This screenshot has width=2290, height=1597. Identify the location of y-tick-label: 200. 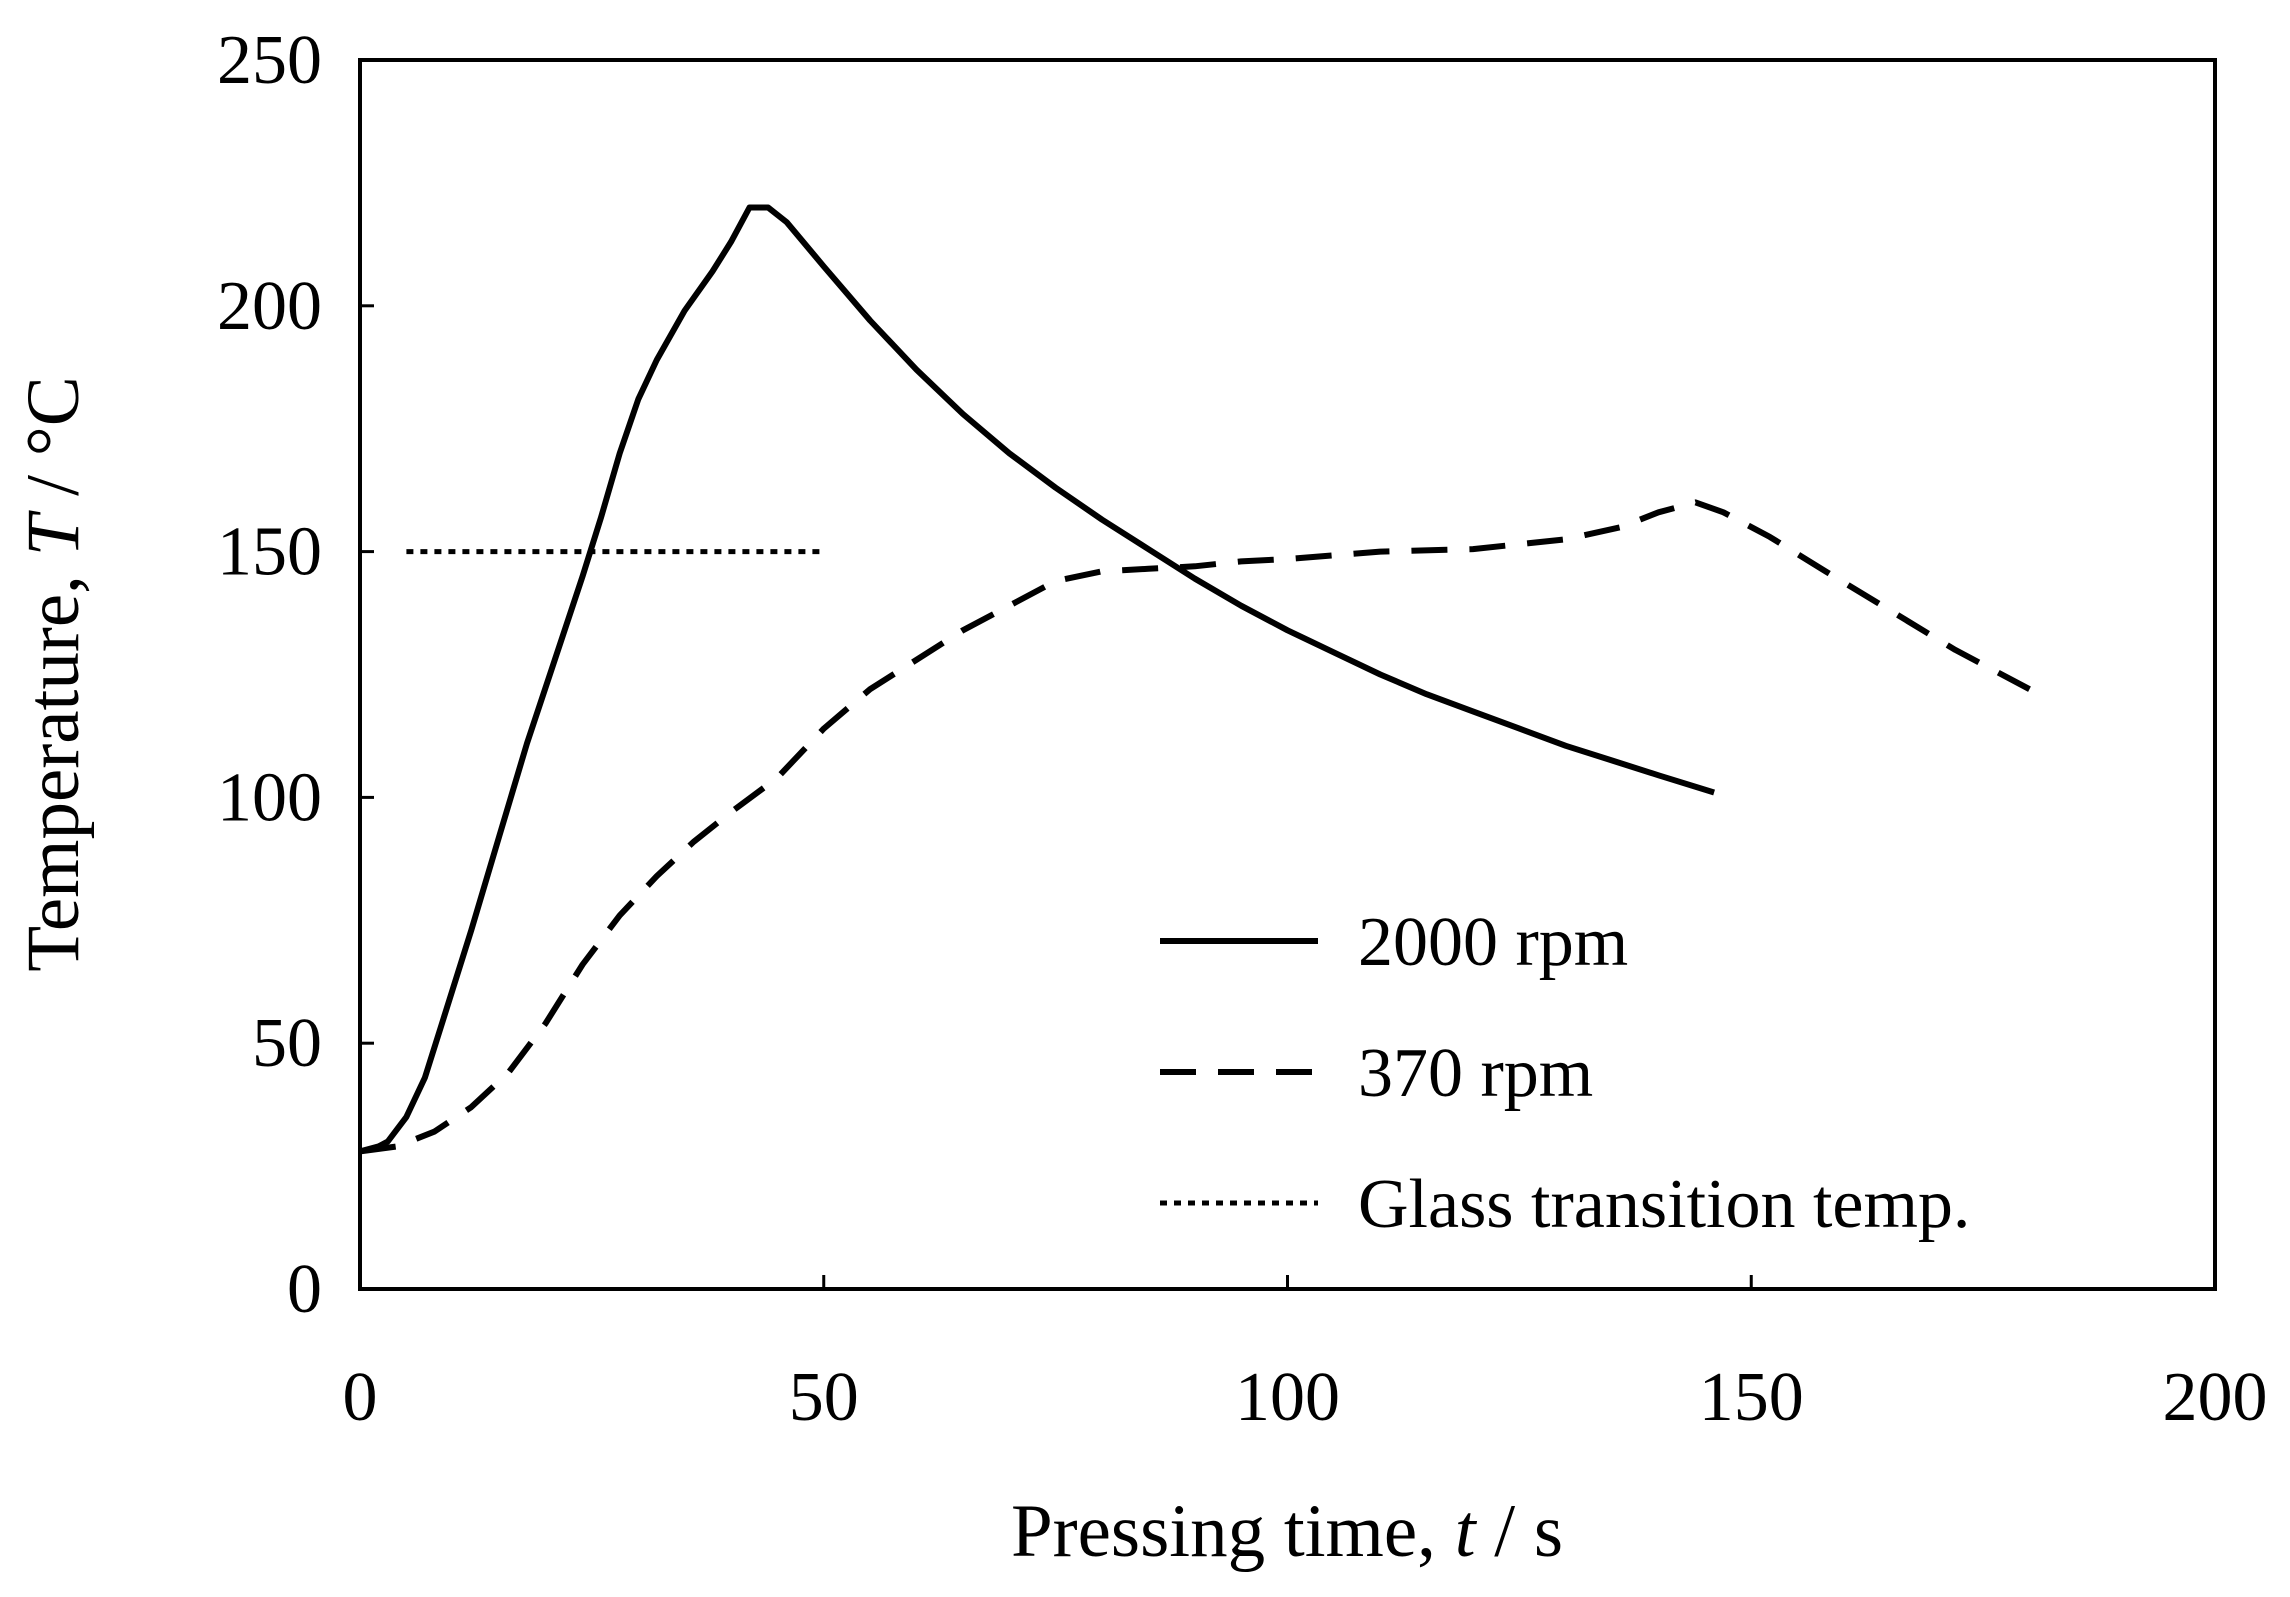
(269, 306).